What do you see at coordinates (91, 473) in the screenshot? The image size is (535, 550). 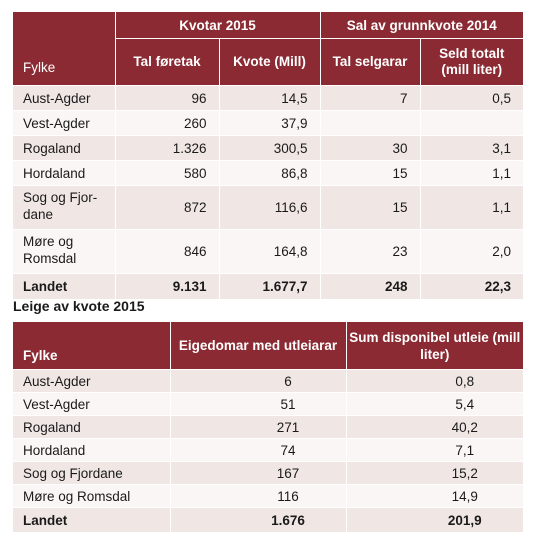 I see `cell-fylke: Sog og Fjordane` at bounding box center [91, 473].